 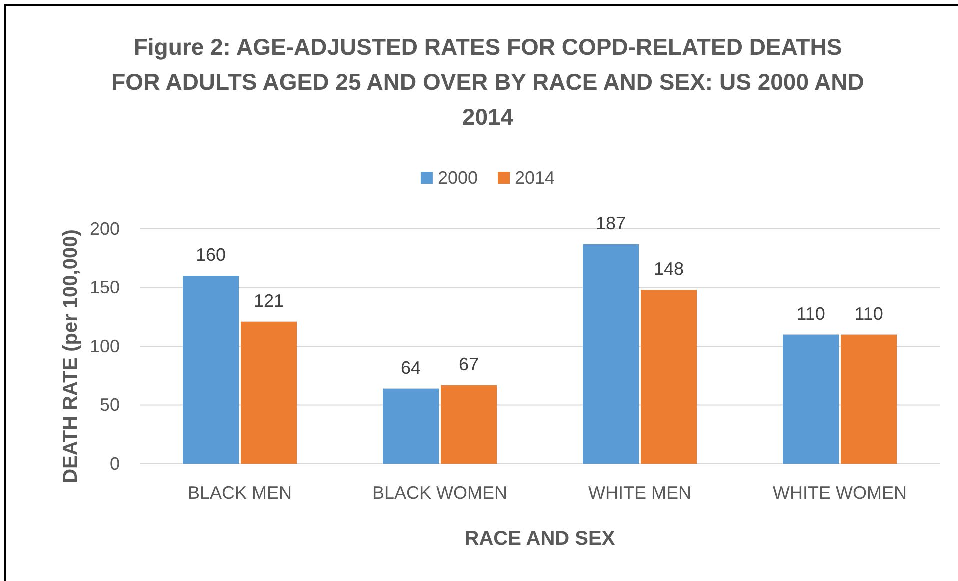 I want to click on y-tick-label: 50, so click(x=110, y=405).